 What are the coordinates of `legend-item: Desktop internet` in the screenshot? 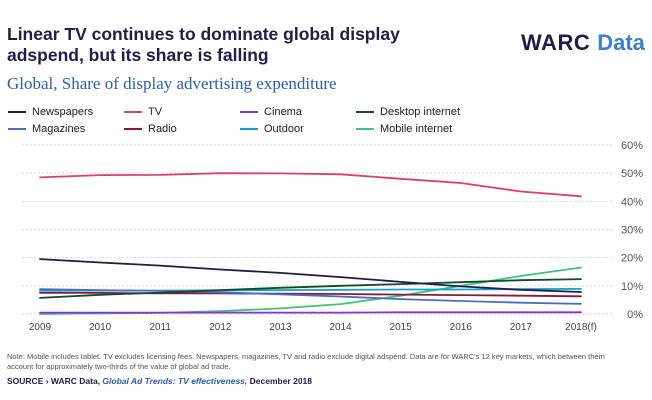 It's located at (431, 112).